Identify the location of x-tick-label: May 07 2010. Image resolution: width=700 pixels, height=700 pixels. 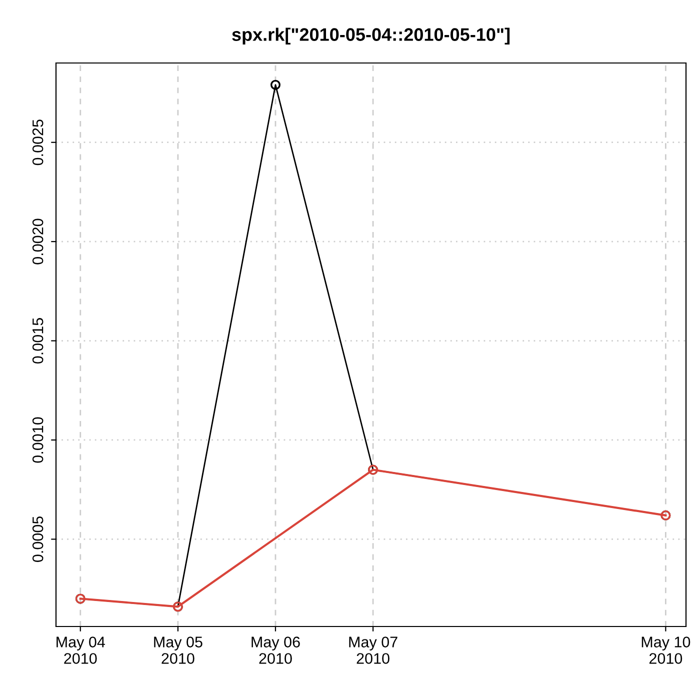
(373, 650).